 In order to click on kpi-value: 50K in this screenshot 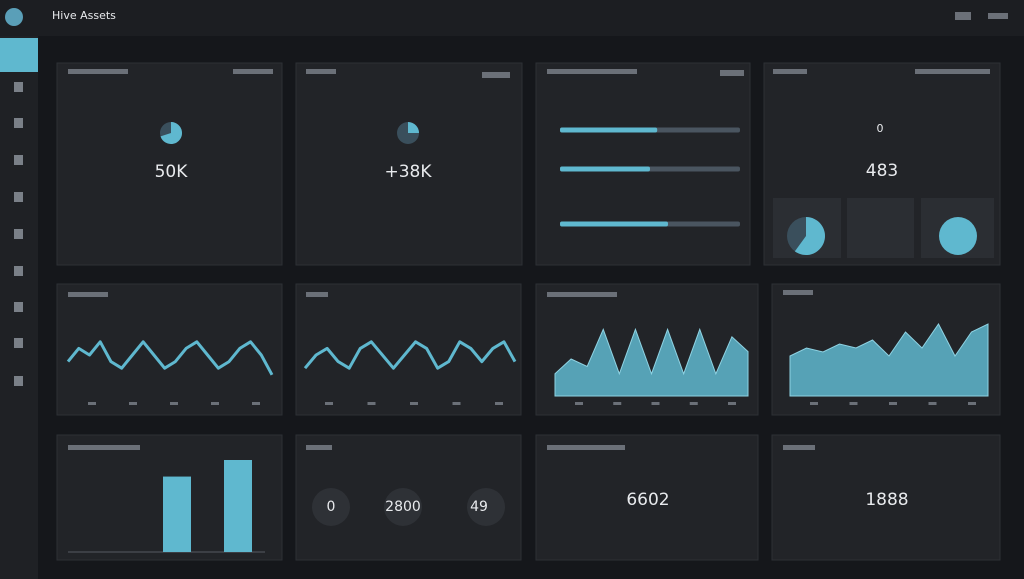, I will do `click(172, 172)`.